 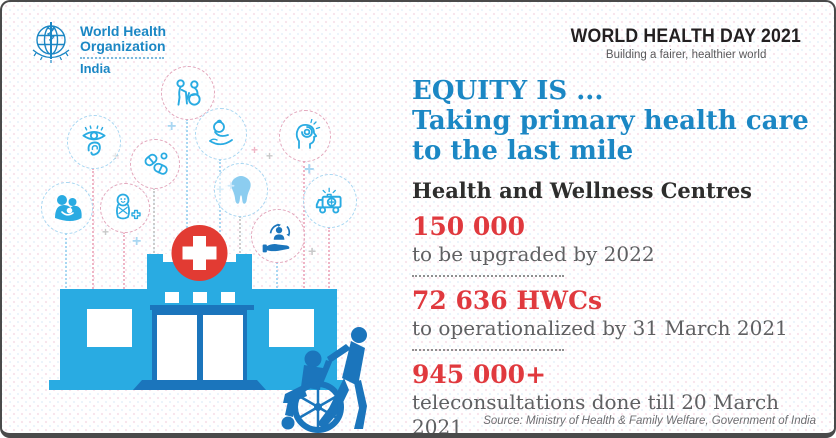 What do you see at coordinates (94, 142) in the screenshot?
I see `vision-hearing-care-icon` at bounding box center [94, 142].